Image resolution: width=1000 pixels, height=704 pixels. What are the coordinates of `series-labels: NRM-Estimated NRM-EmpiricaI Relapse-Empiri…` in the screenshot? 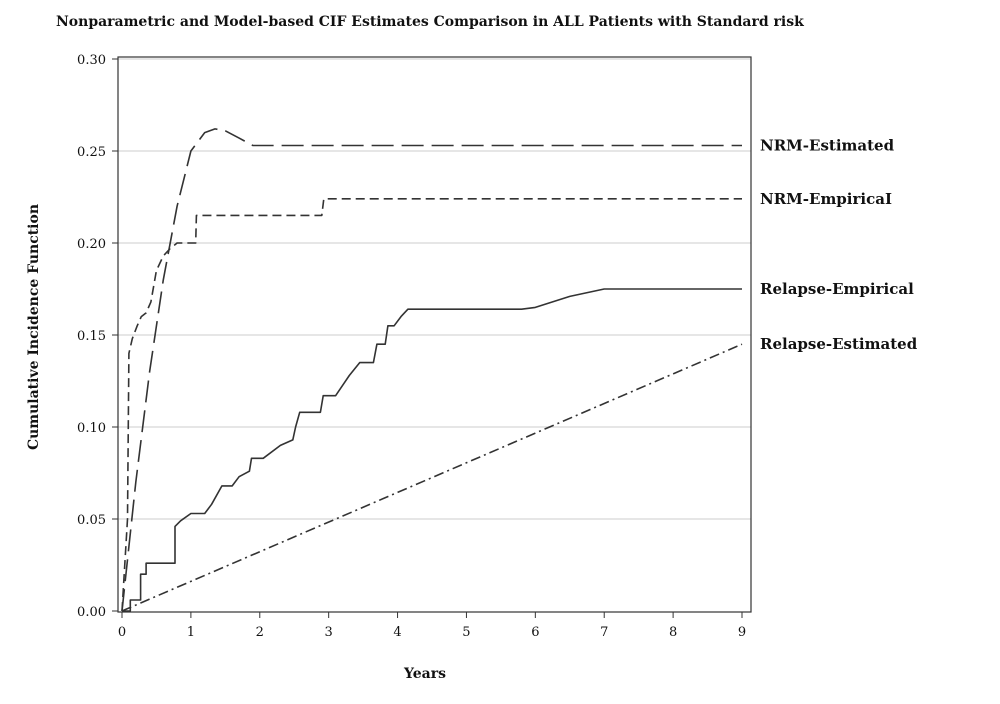 It's located at (839, 244).